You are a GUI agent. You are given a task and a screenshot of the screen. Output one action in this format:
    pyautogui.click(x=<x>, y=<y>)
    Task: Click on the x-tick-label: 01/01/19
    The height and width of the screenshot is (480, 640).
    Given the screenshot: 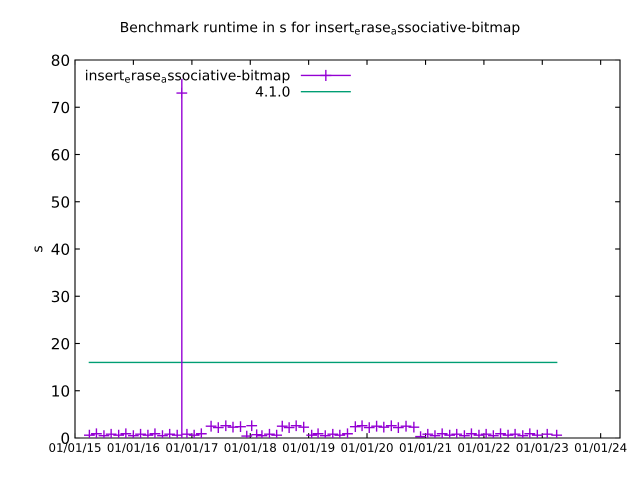 What is the action you would take?
    pyautogui.click(x=308, y=448)
    